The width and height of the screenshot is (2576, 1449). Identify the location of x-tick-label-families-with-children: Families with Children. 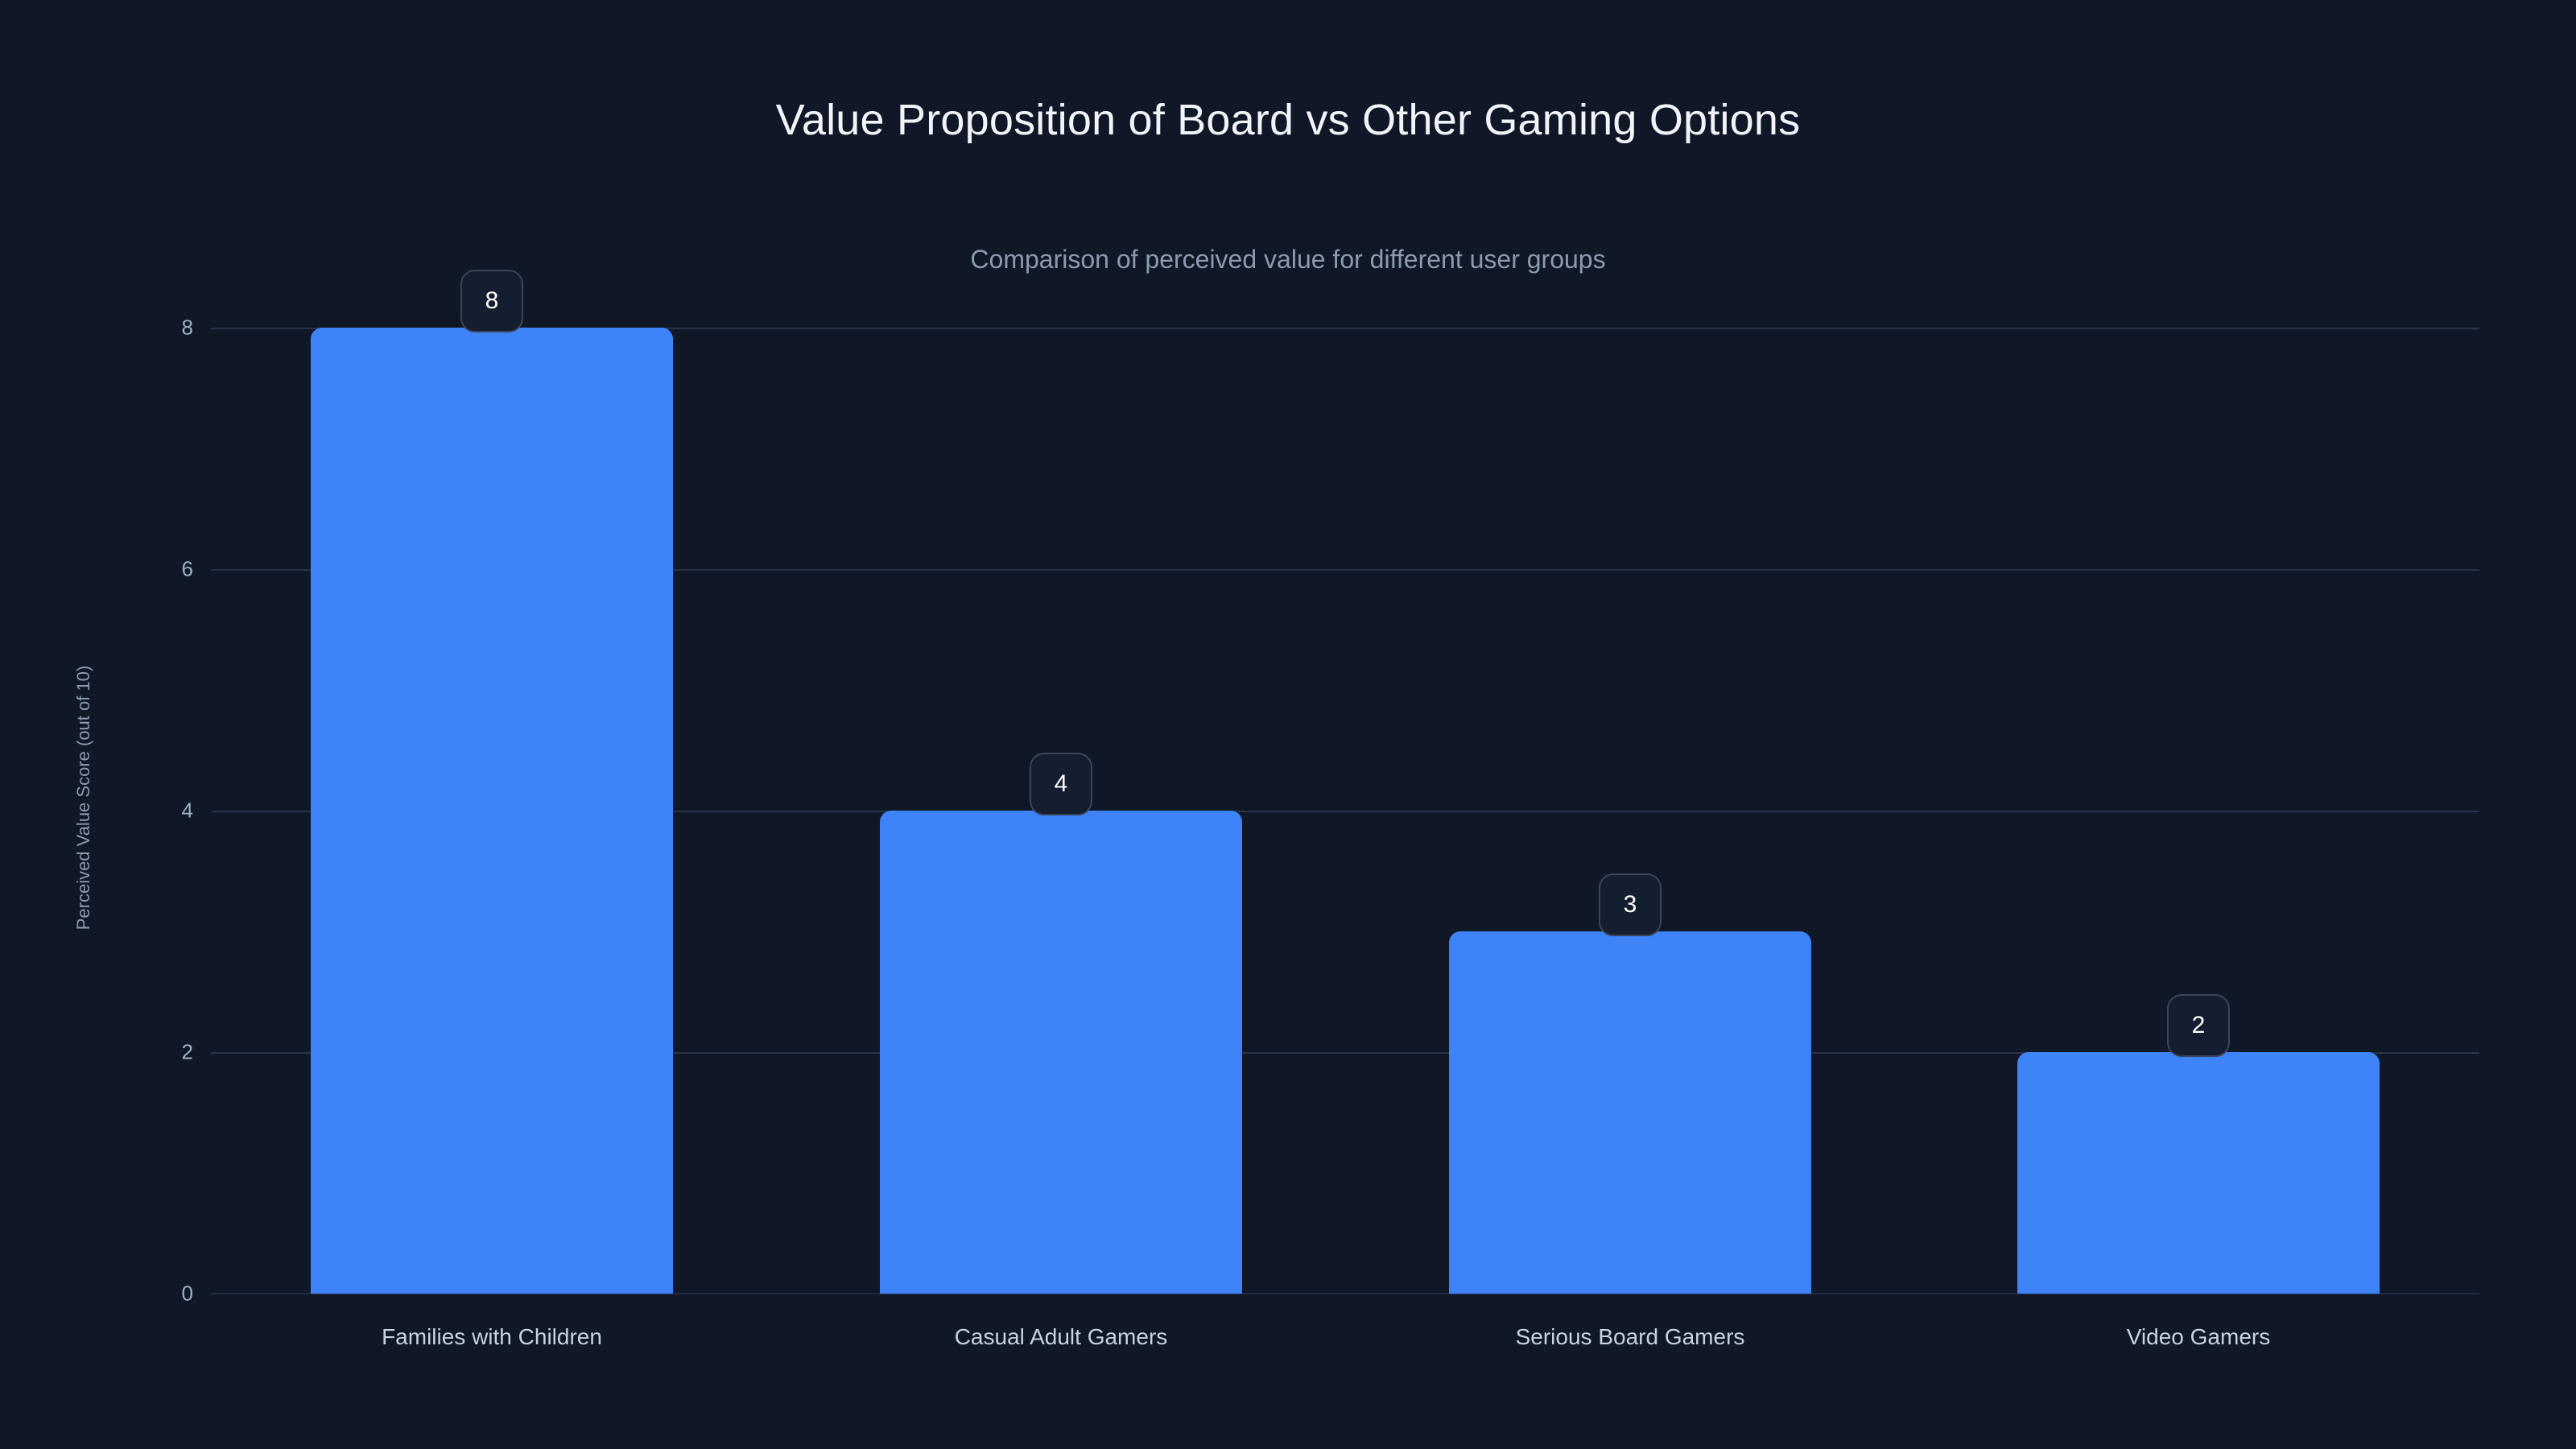
(492, 1336).